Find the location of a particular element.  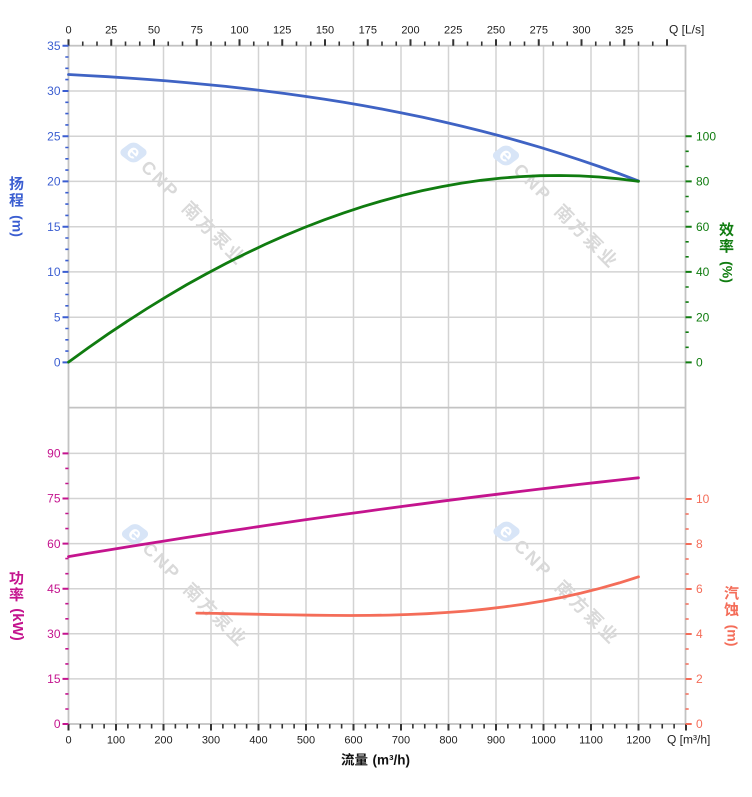

svg-text: 8 is located at coordinates (699, 544).